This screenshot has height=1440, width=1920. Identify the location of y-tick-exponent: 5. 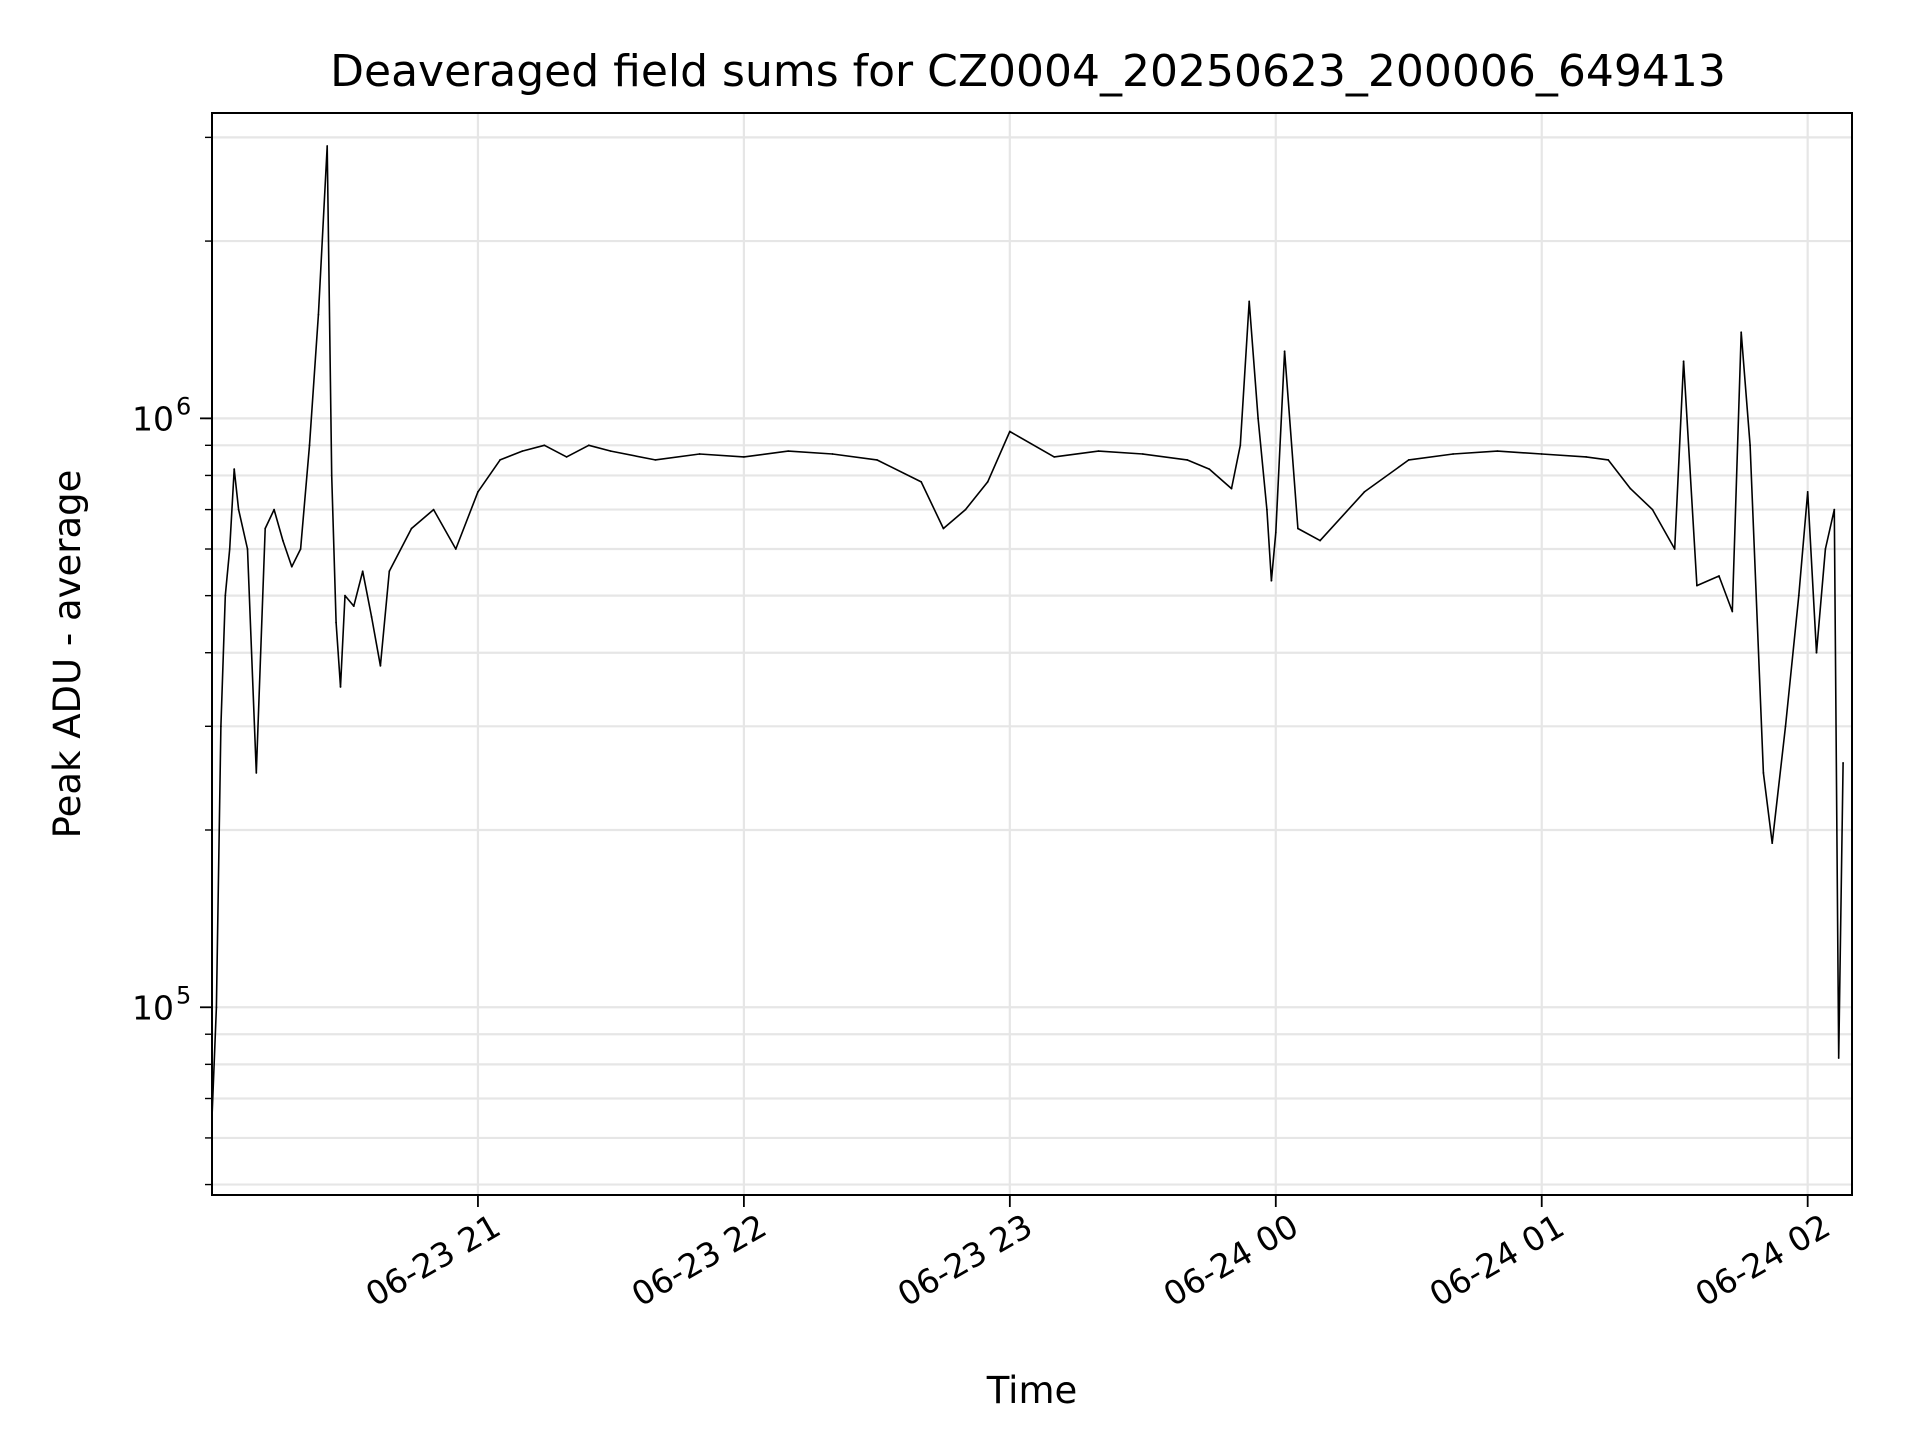
(183, 995).